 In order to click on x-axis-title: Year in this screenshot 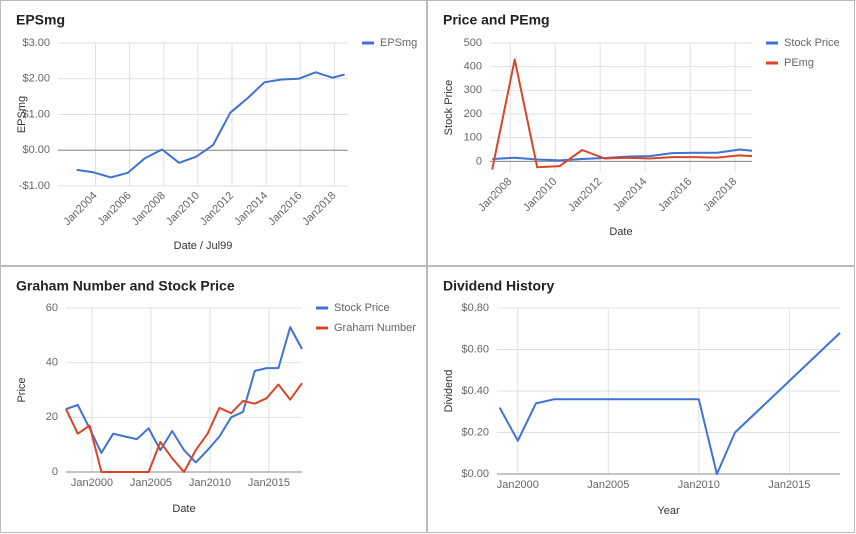, I will do `click(668, 511)`.